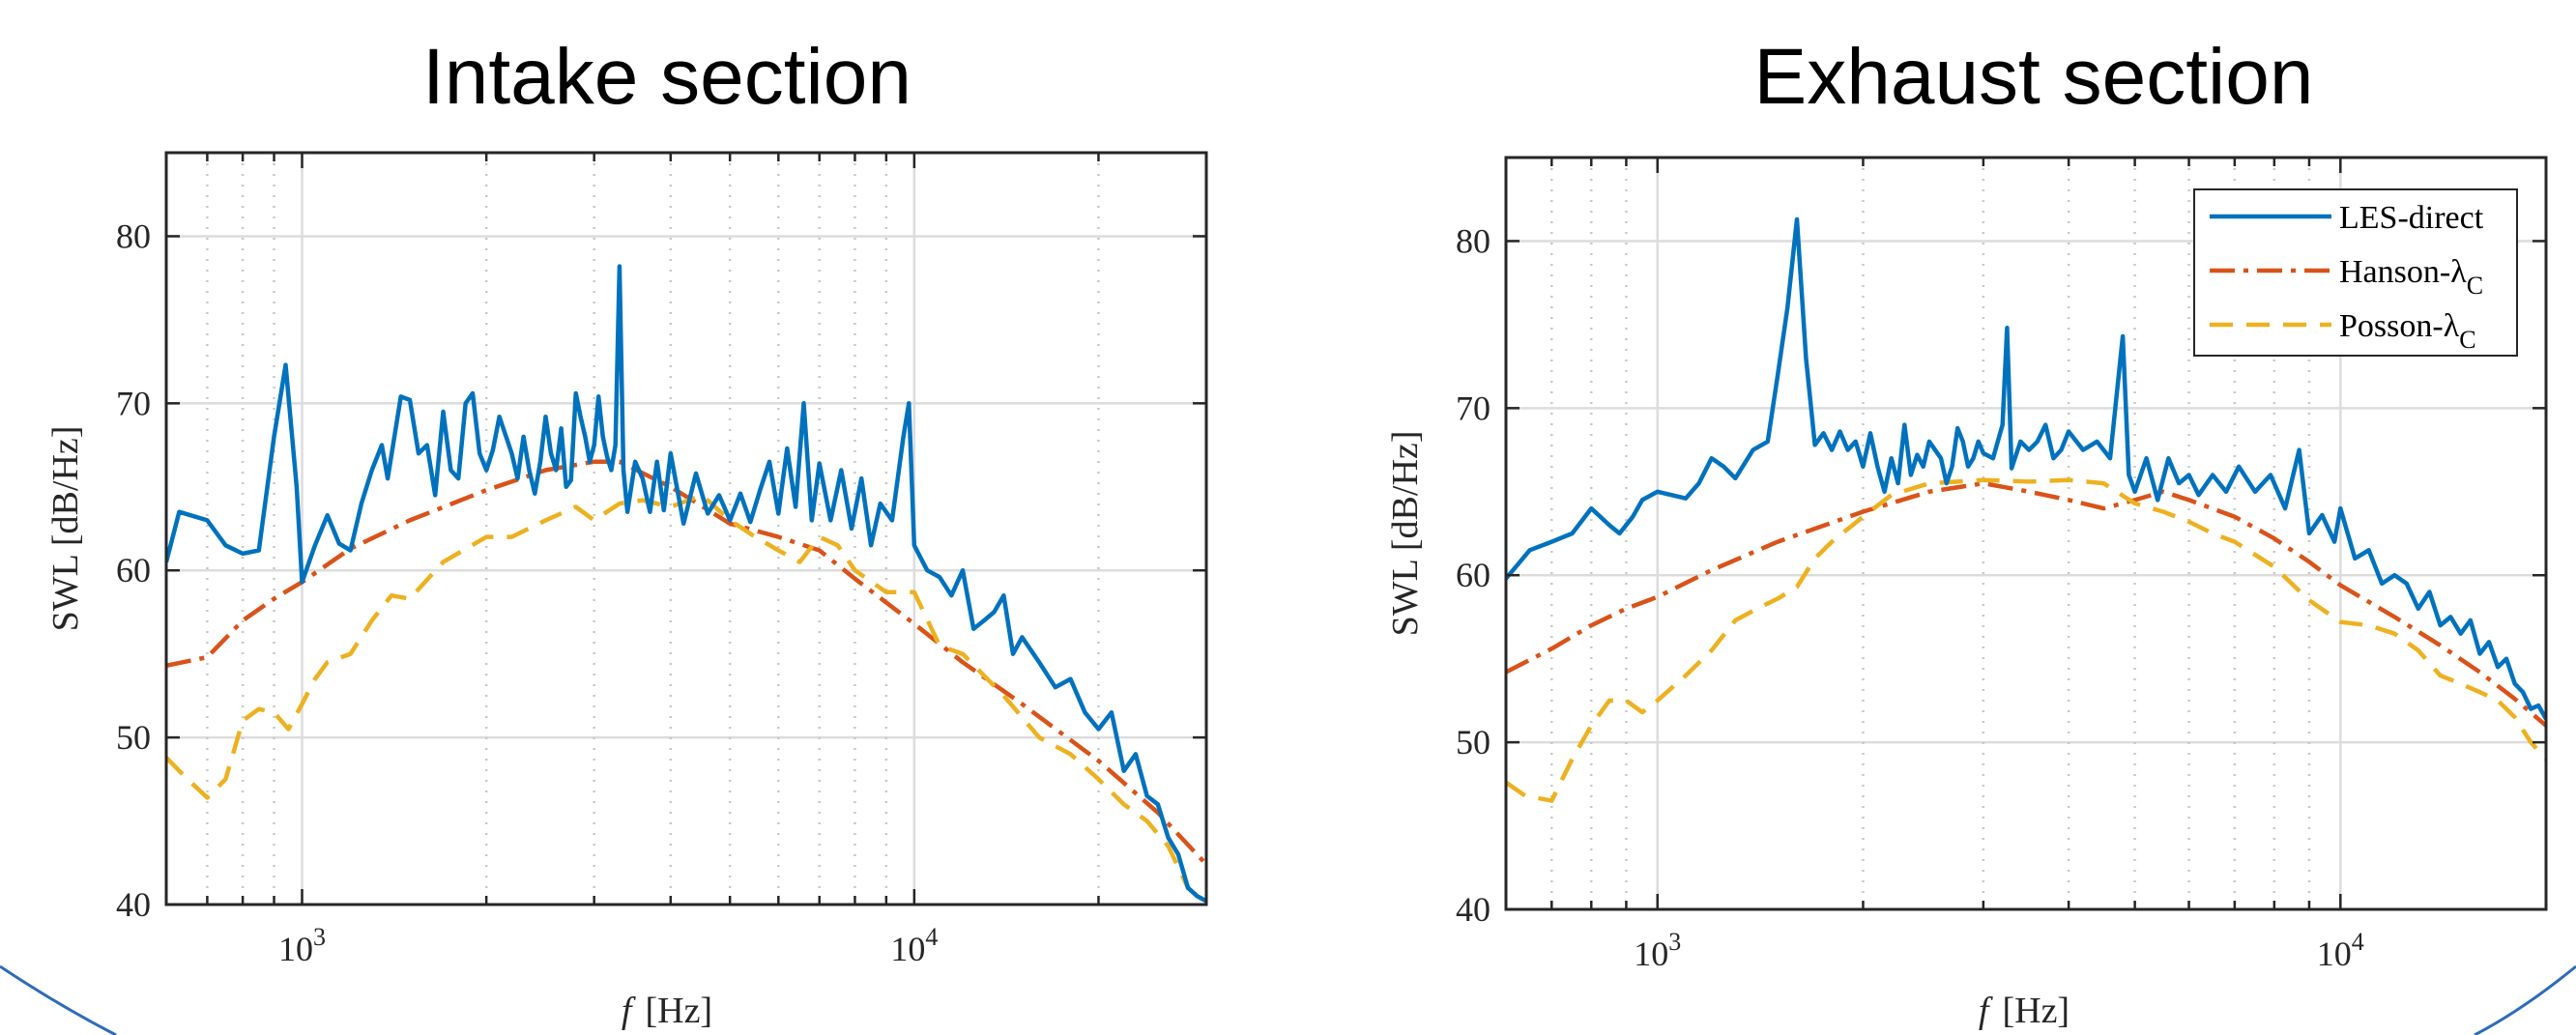 Image resolution: width=2576 pixels, height=1035 pixels. What do you see at coordinates (58, 999) in the screenshot?
I see `slide-decoration-arc-left` at bounding box center [58, 999].